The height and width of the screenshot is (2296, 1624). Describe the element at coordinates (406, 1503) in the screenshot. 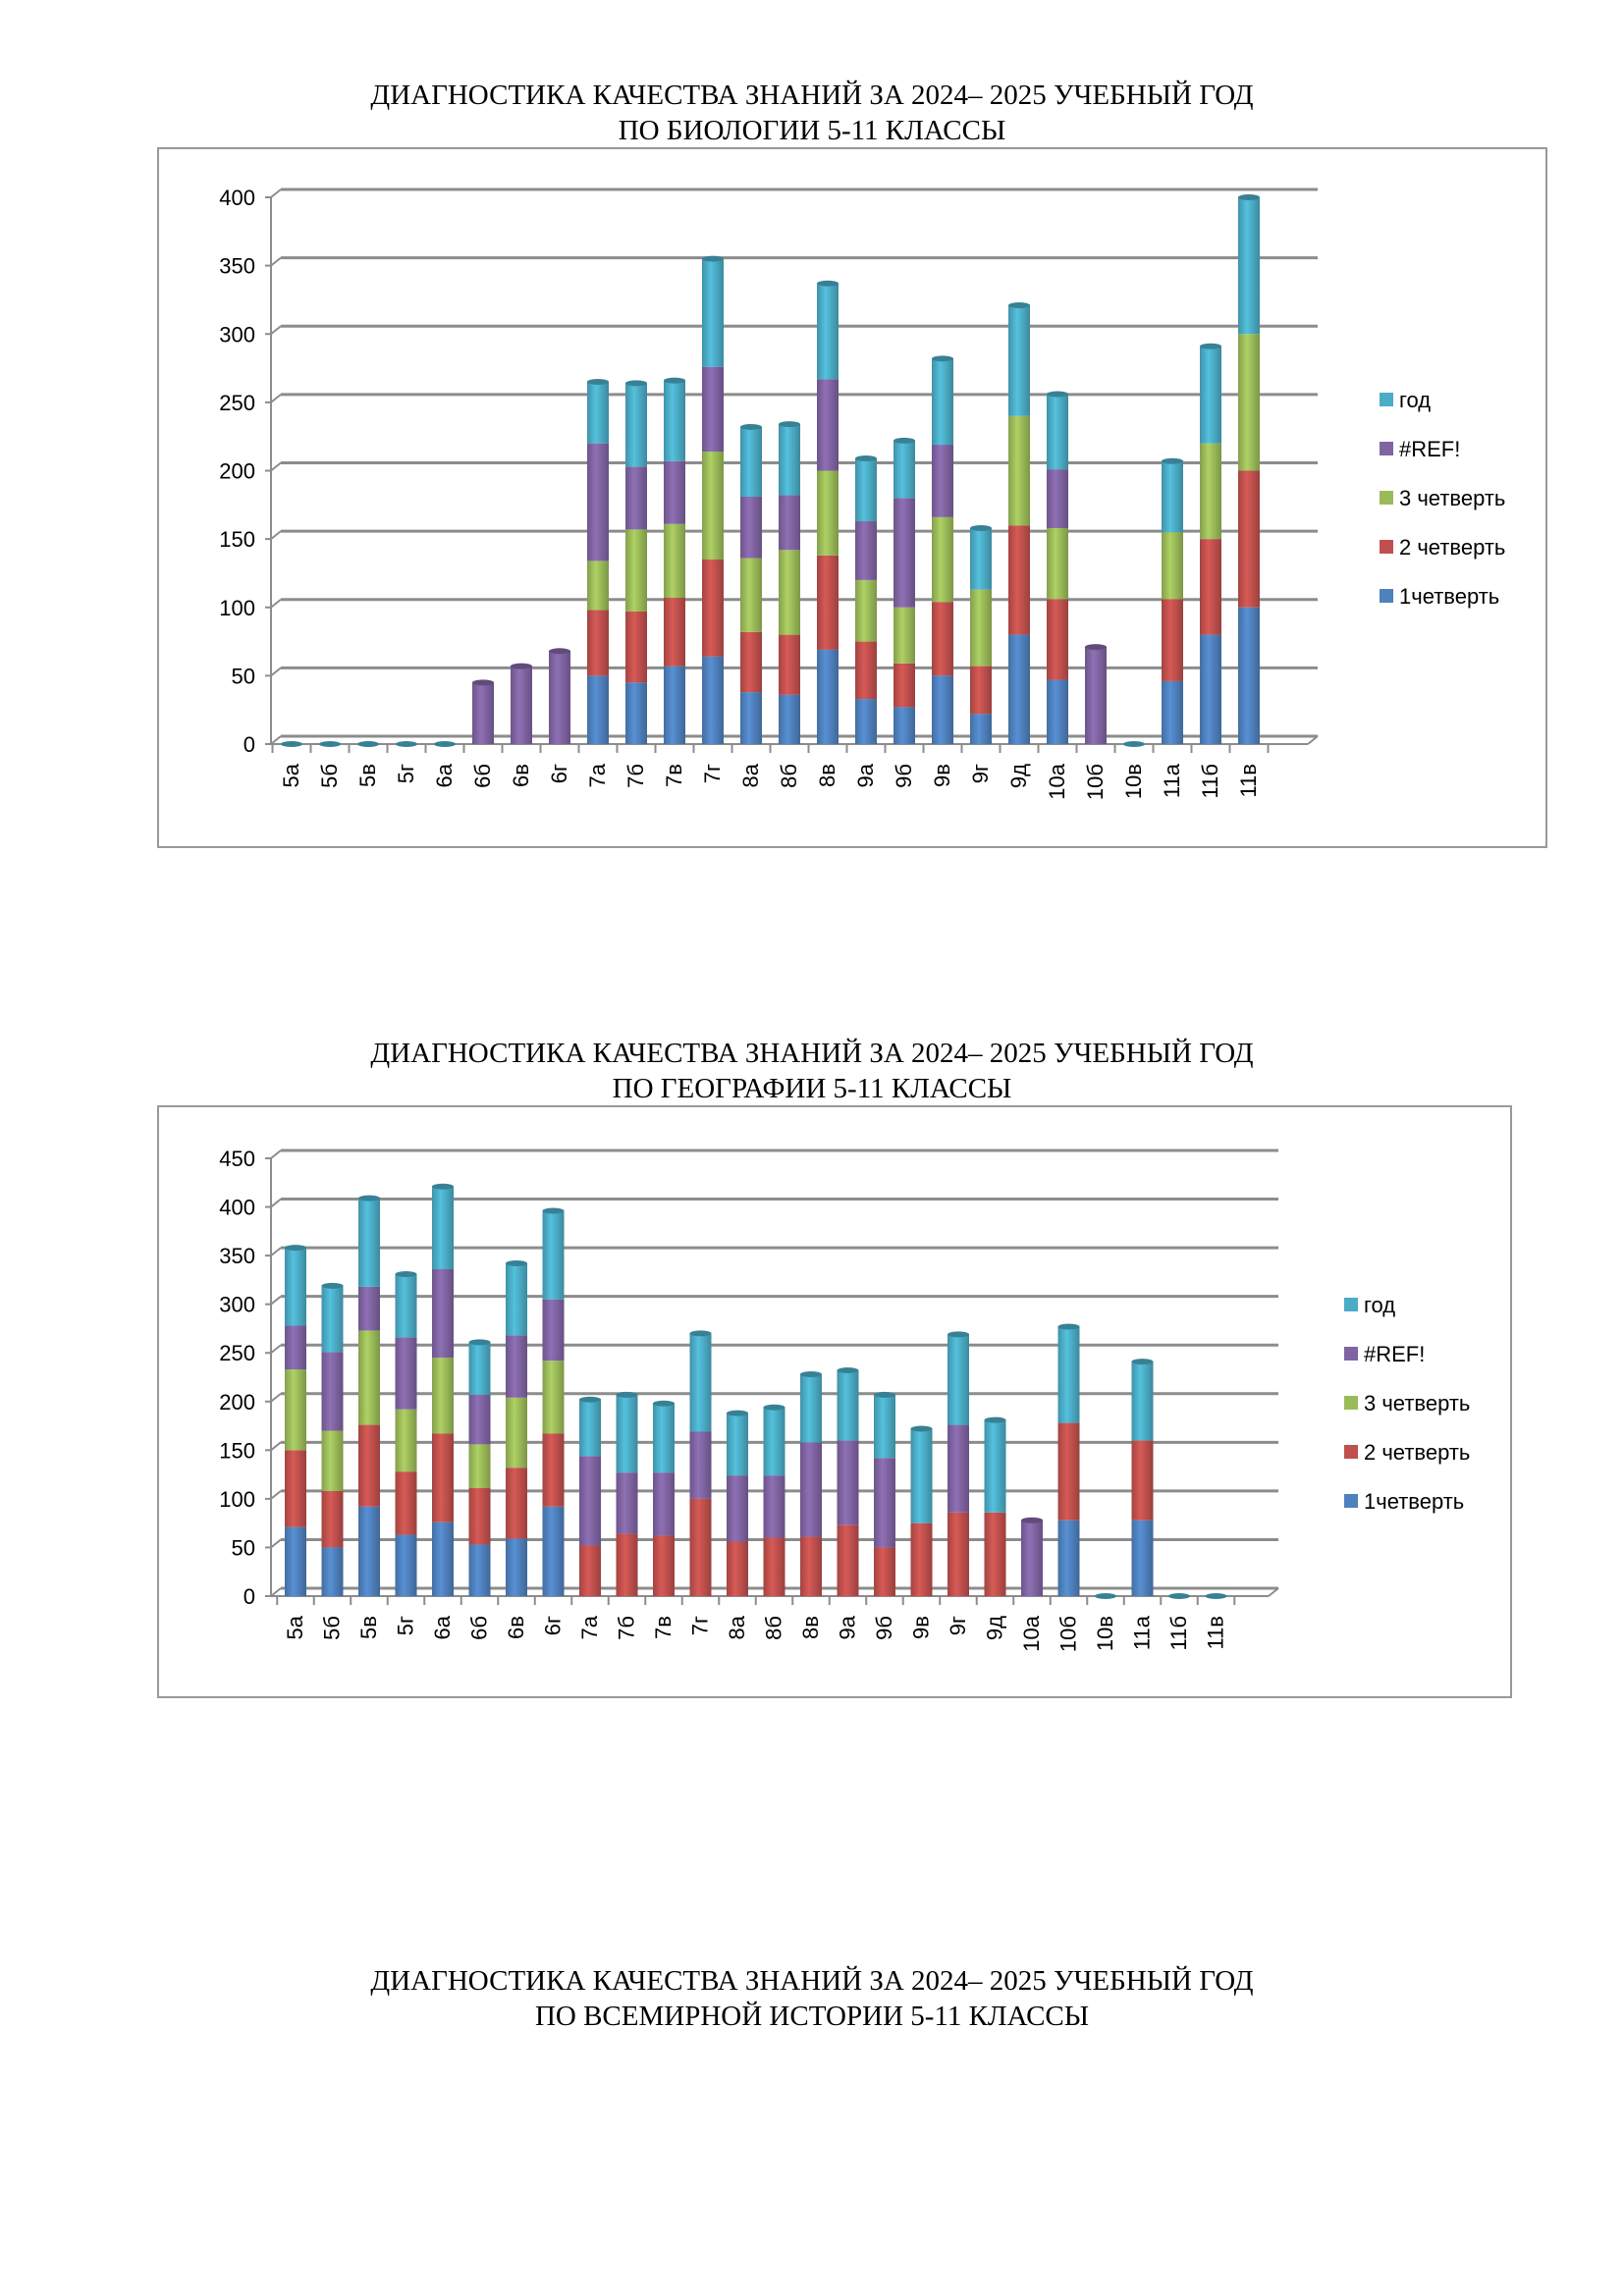

I see `bar-segment-5г-2четверть` at that location.